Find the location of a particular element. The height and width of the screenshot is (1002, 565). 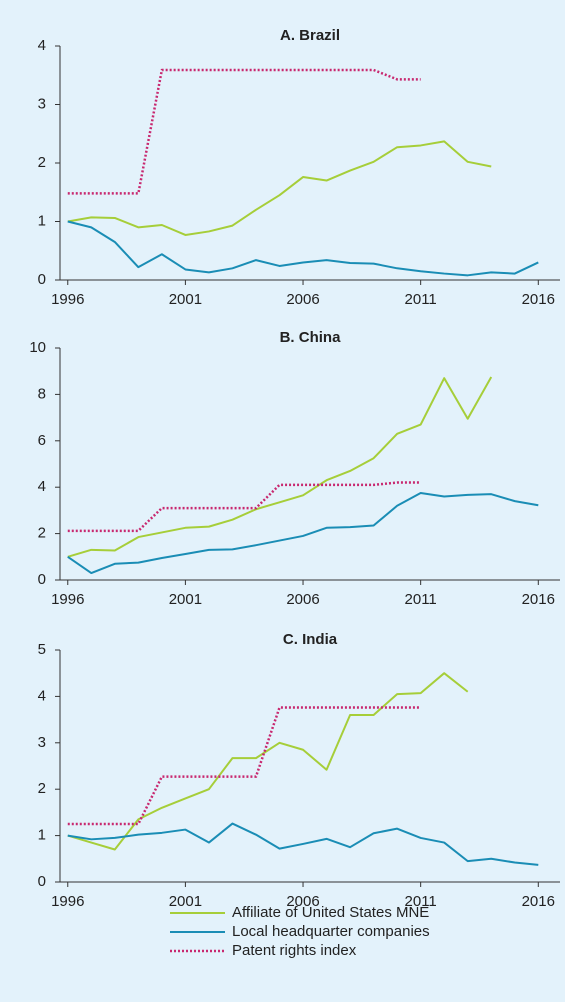

legend-label: Local headquarter companies is located at coordinates (331, 931).